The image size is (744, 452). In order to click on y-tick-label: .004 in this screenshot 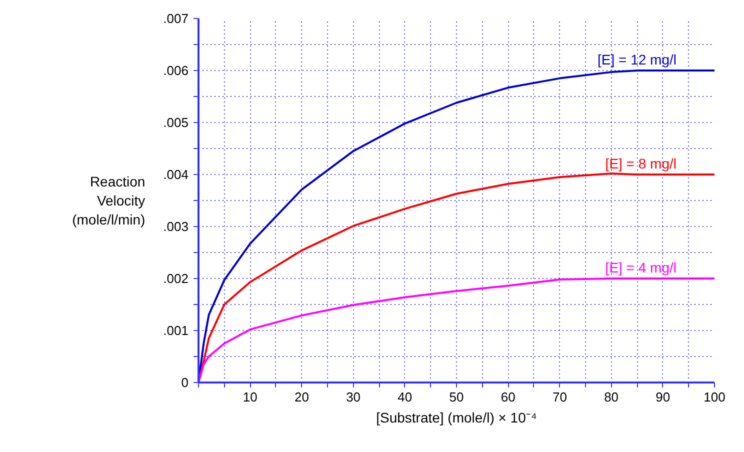, I will do `click(176, 174)`.